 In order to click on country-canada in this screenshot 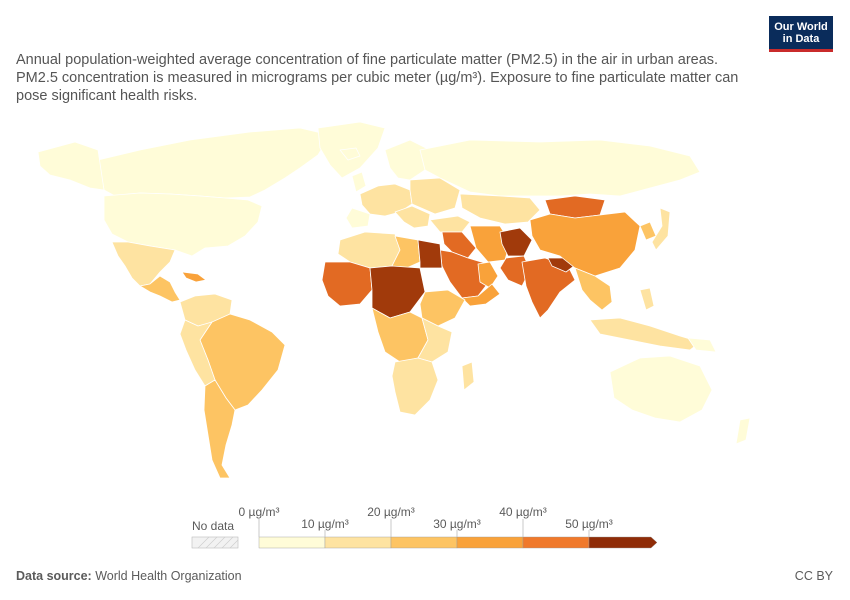, I will do `click(214, 163)`.